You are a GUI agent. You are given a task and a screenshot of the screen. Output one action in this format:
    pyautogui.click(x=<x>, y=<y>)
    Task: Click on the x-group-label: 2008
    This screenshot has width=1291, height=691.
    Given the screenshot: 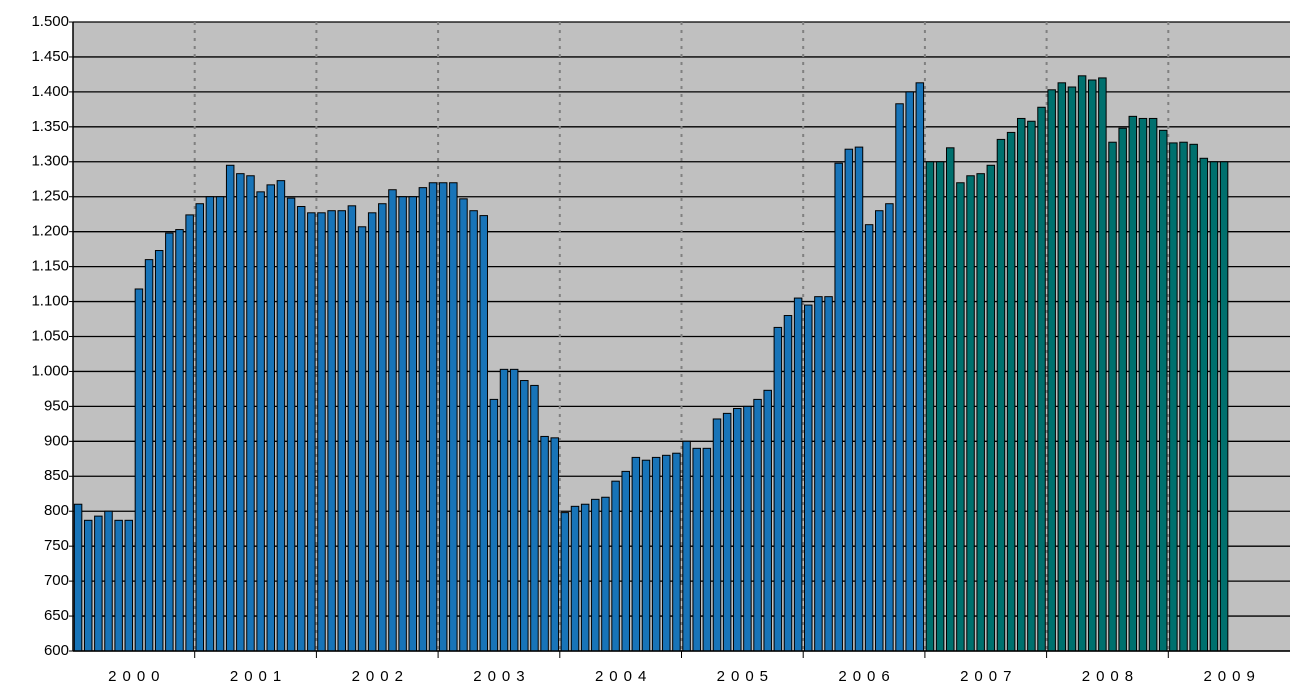 What is the action you would take?
    pyautogui.click(x=1110, y=676)
    